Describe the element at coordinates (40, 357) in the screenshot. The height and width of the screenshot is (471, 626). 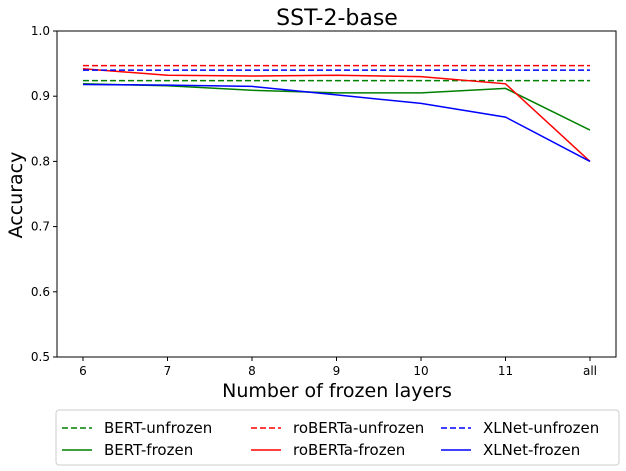
I see `y-tick-label: 0.5` at that location.